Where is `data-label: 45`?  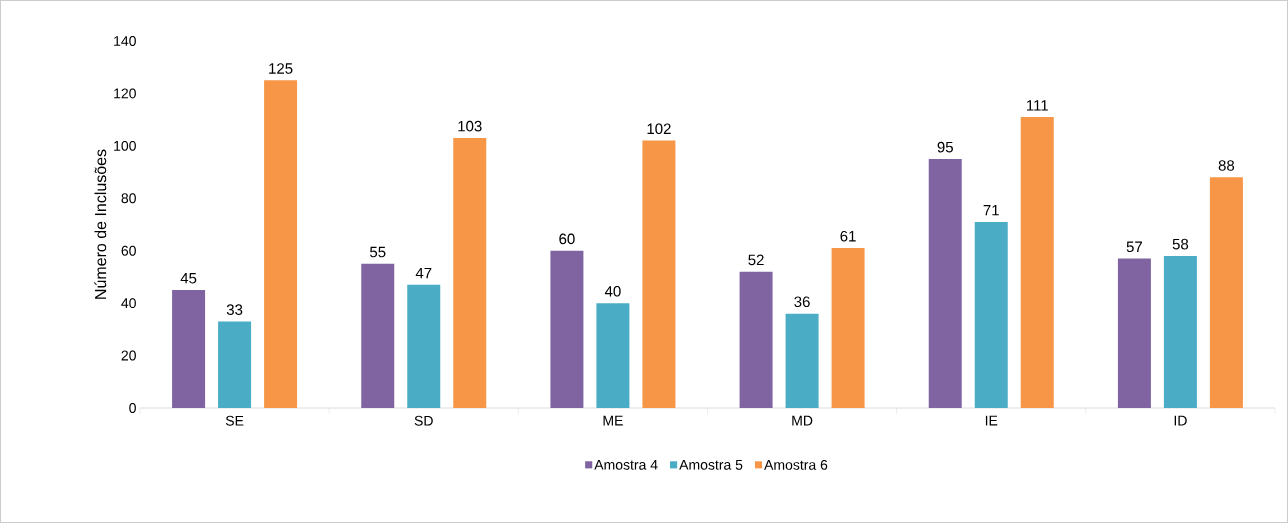 data-label: 45 is located at coordinates (188, 278).